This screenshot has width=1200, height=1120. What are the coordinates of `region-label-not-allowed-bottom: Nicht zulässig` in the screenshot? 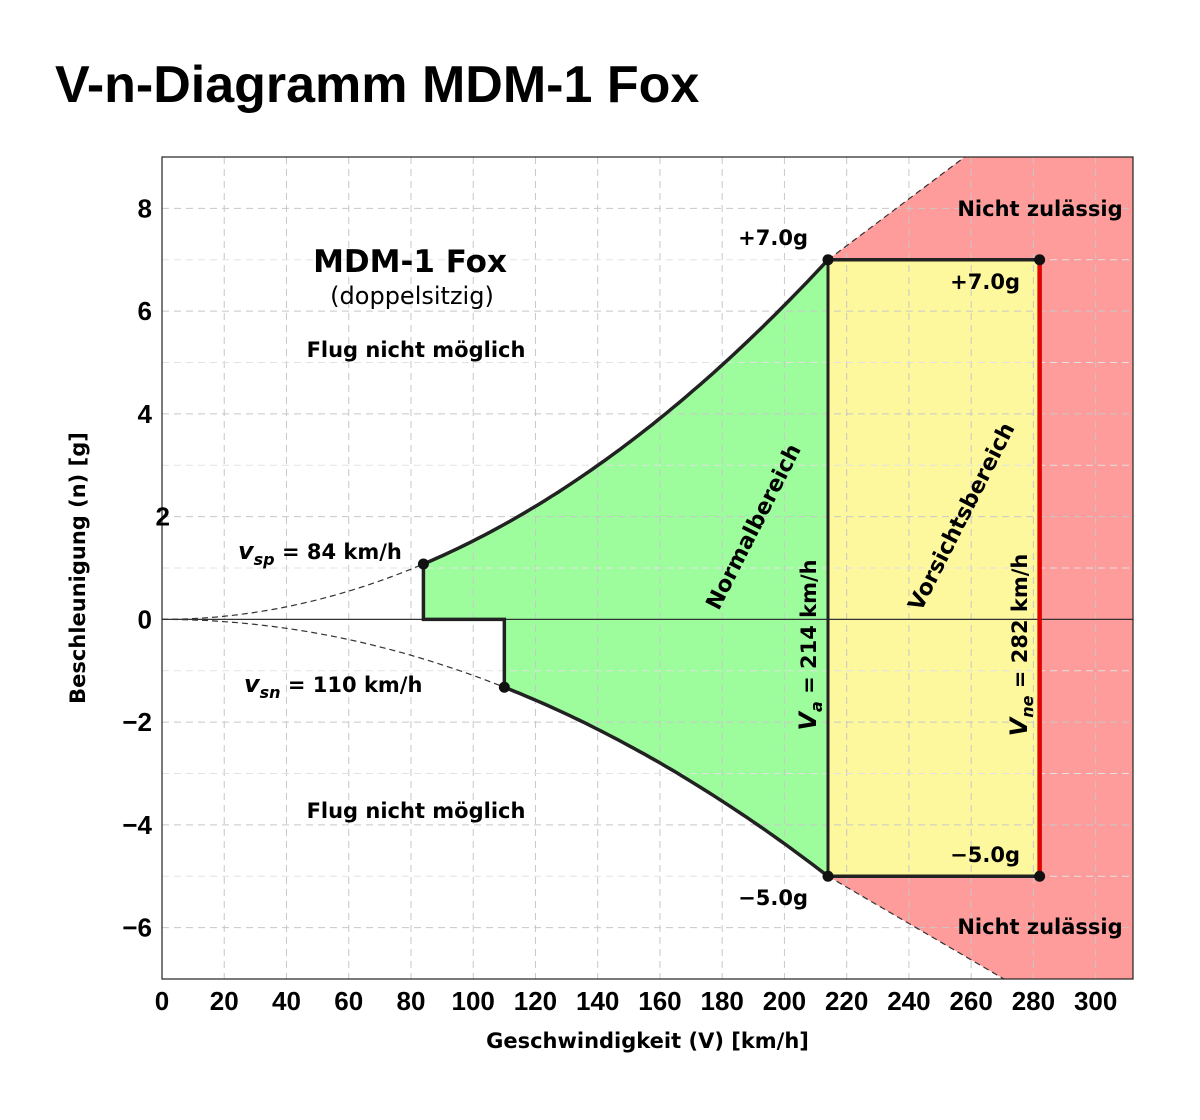 It's located at (1039, 927).